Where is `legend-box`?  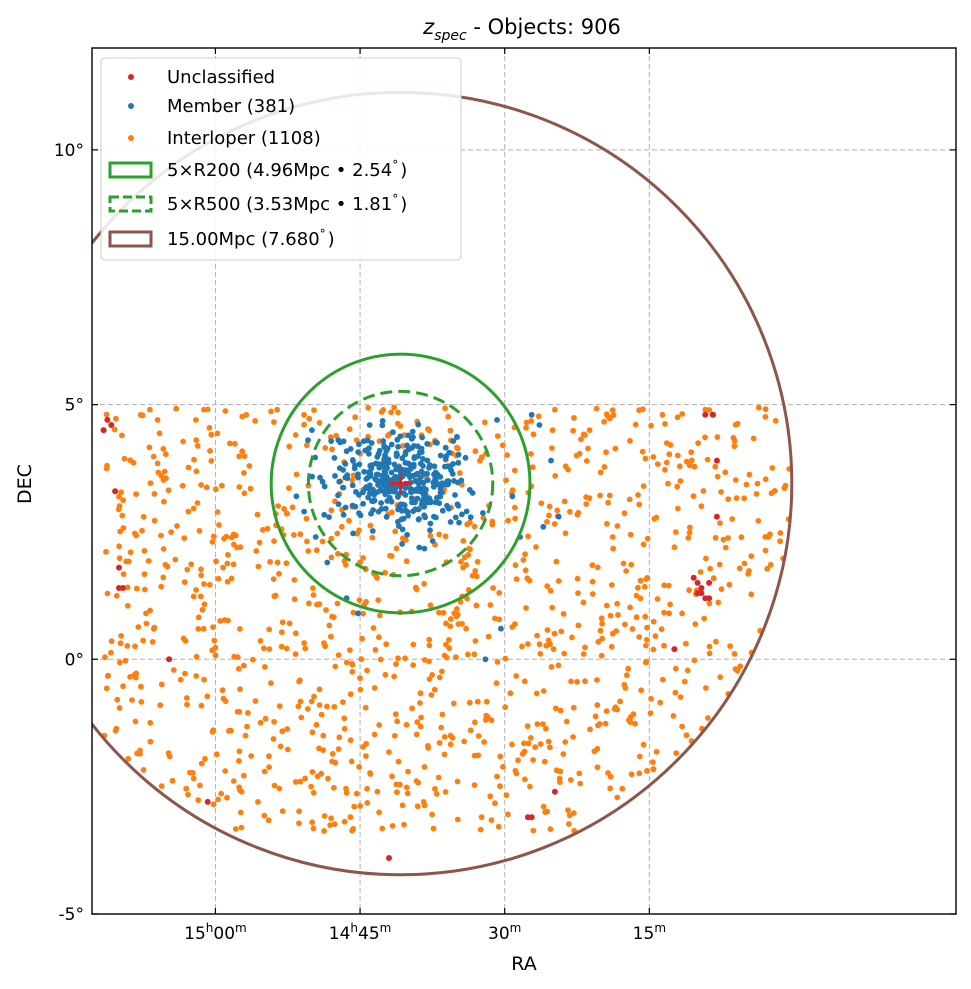
legend-box is located at coordinates (281, 159).